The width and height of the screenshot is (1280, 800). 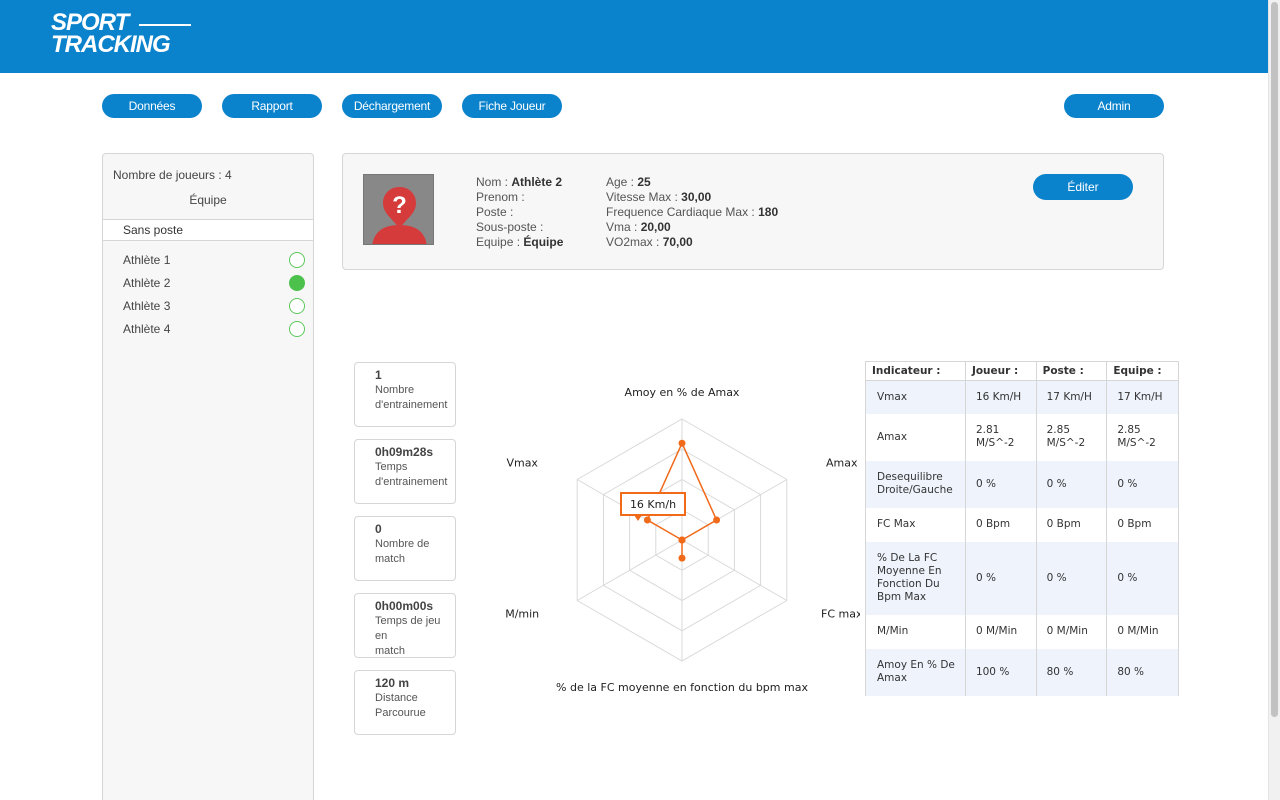 I want to click on table-header-row: Indicateur : Joueur : Poste : Equipe :, so click(x=1022, y=371).